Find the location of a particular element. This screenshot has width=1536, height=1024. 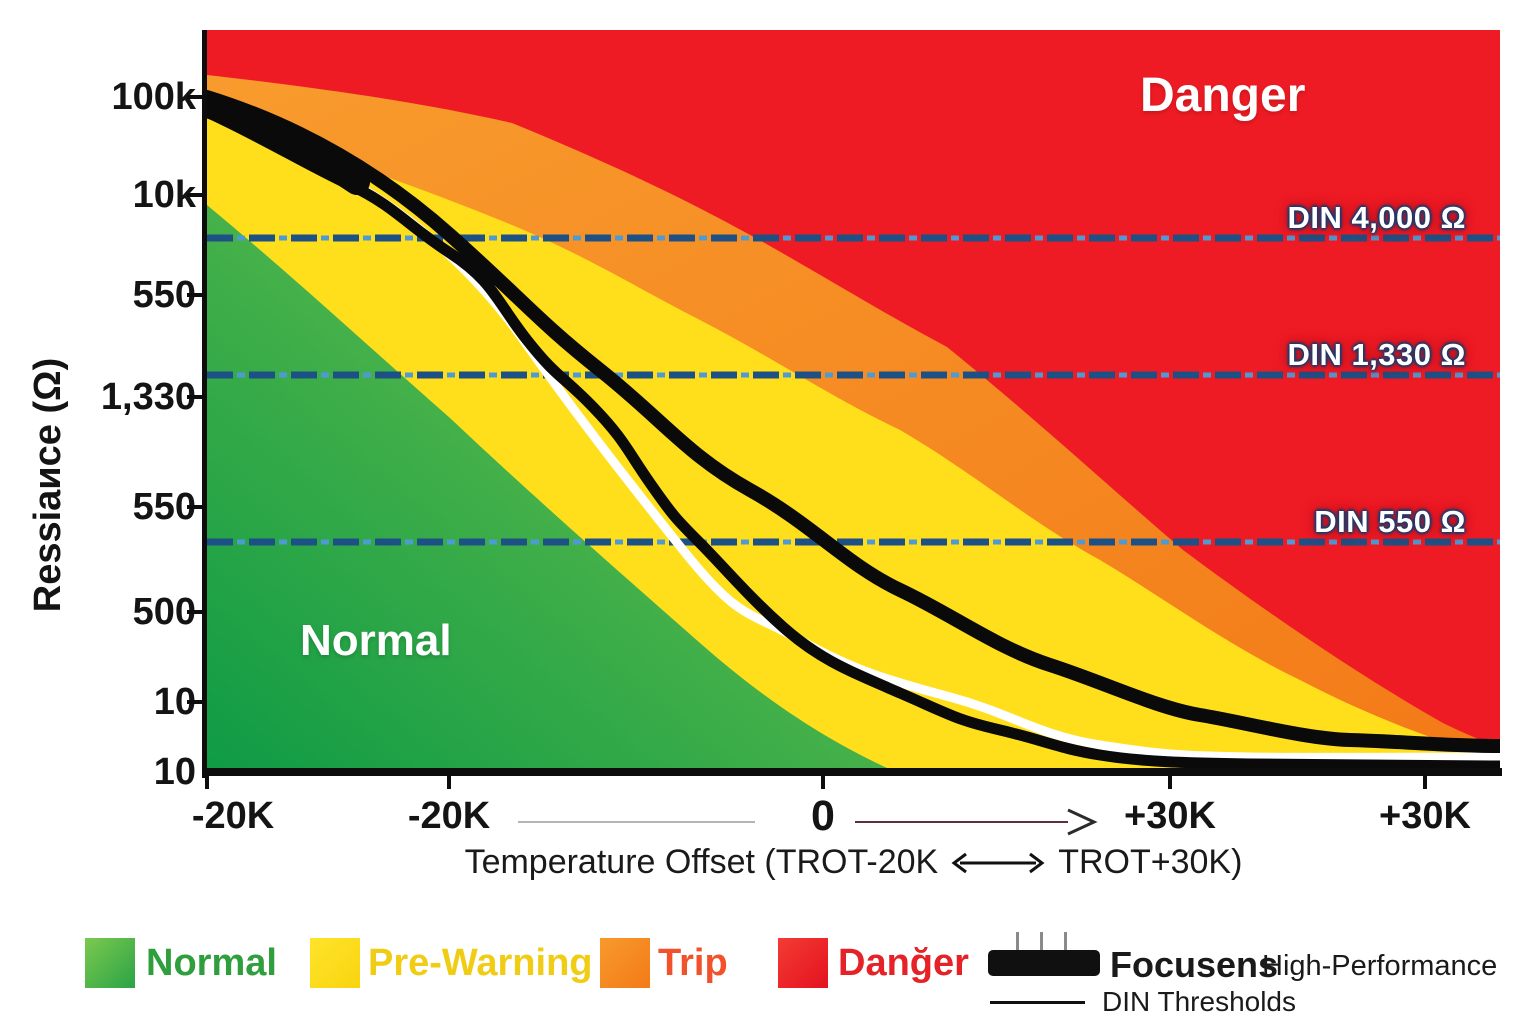

double-arrow-icon is located at coordinates (998, 862).